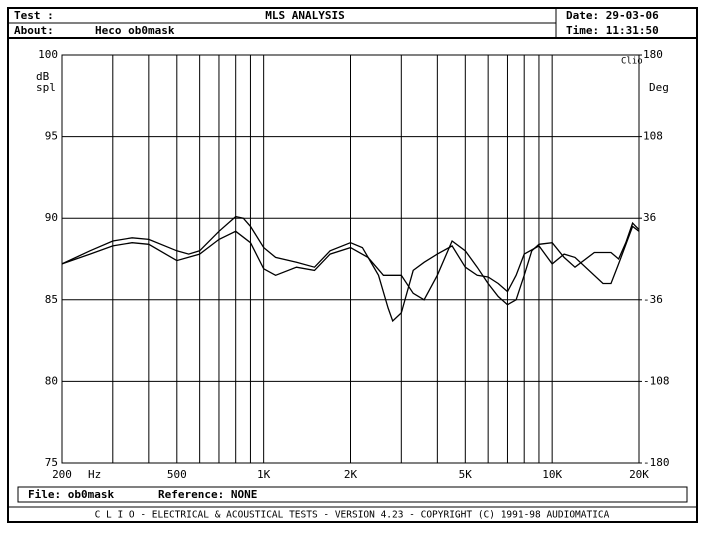 This screenshot has width=705, height=538. I want to click on y-label: spl, so click(46, 87).